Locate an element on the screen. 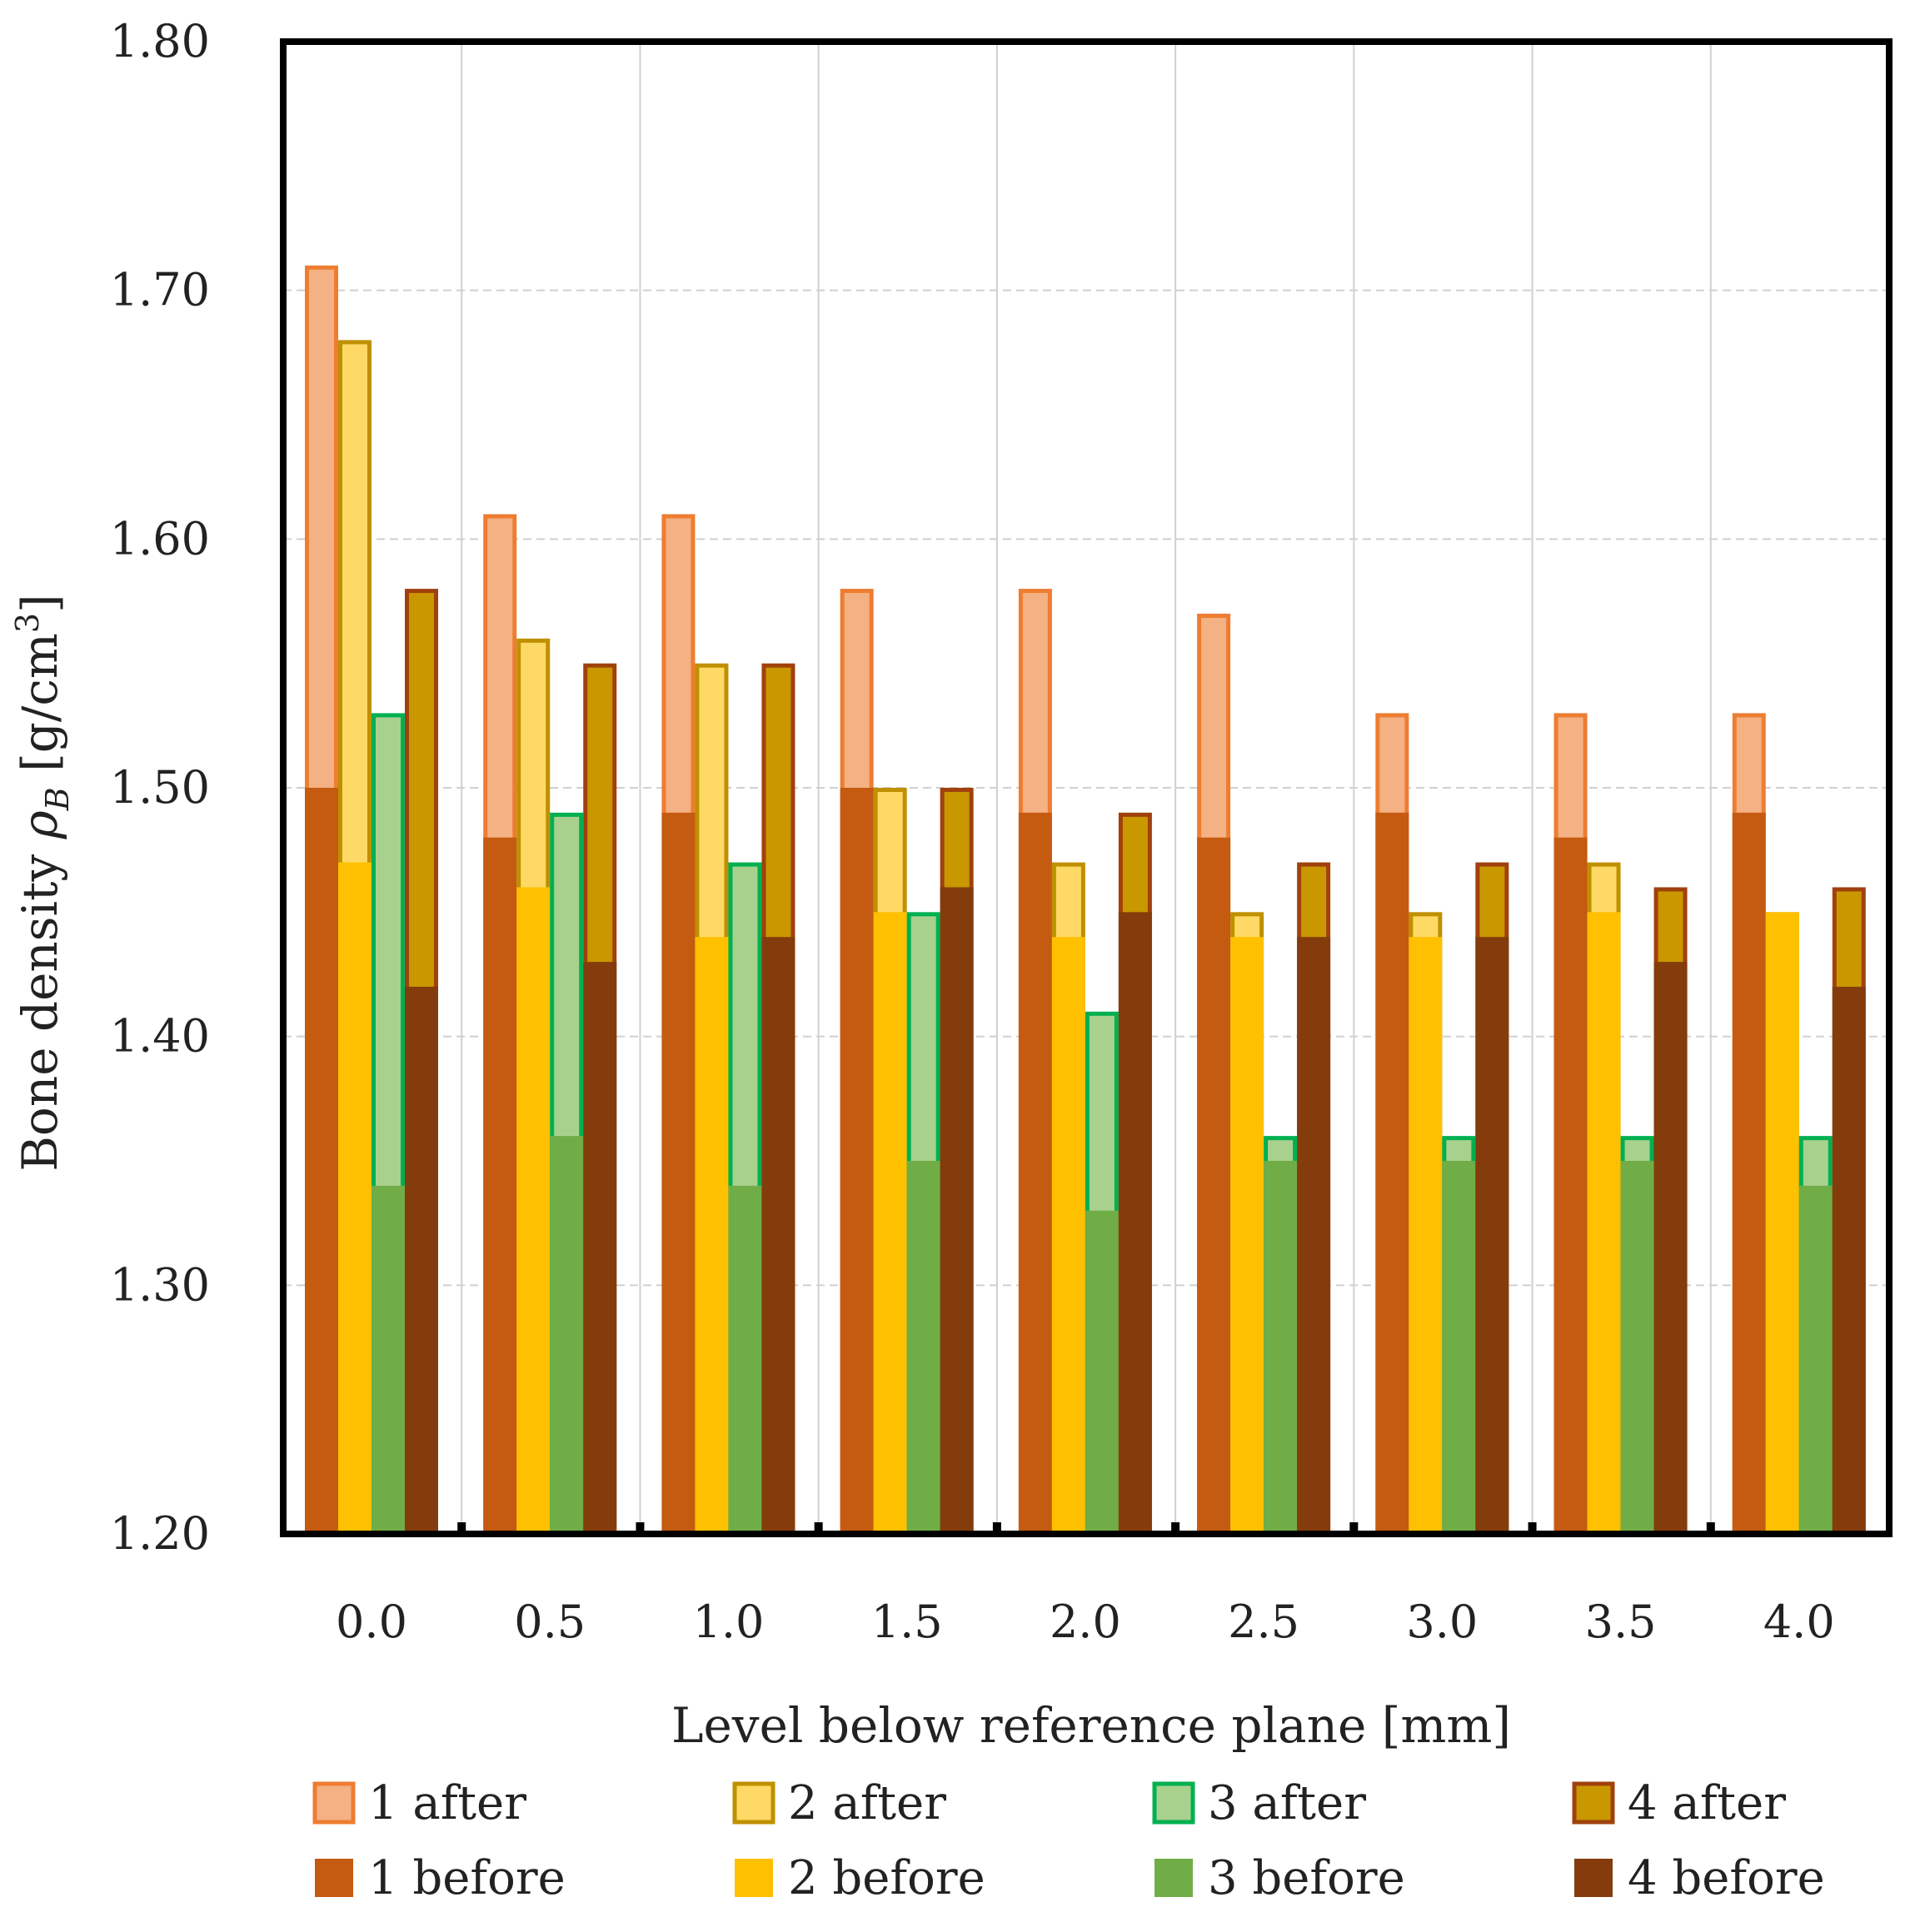 The image size is (1915, 1932). bar-2-before-1.5 is located at coordinates (890, 1223).